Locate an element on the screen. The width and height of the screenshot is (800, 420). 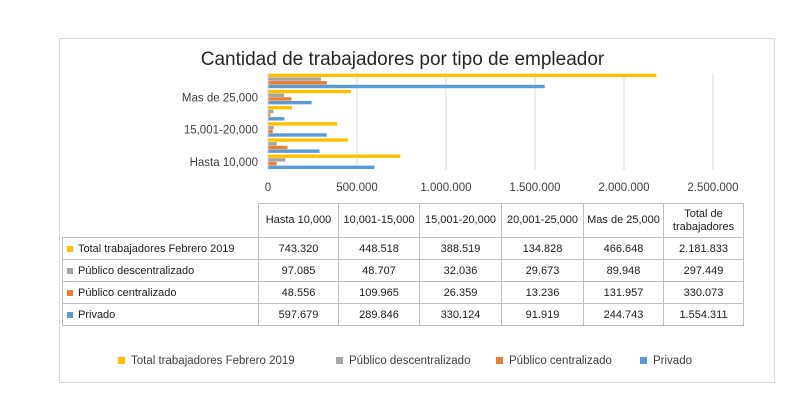
table-cell: 26.359 is located at coordinates (460, 292).